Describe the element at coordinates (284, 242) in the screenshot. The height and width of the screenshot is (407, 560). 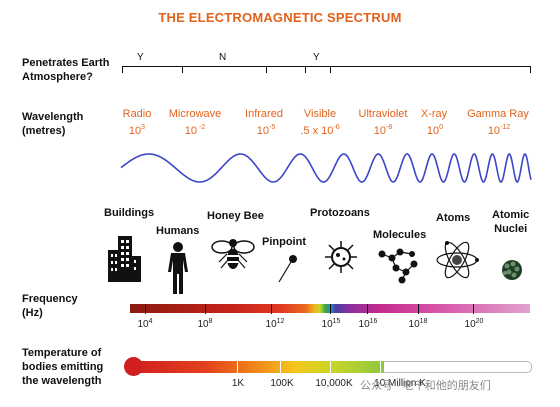
I see `object-label-pinpoint: Pinpoint` at that location.